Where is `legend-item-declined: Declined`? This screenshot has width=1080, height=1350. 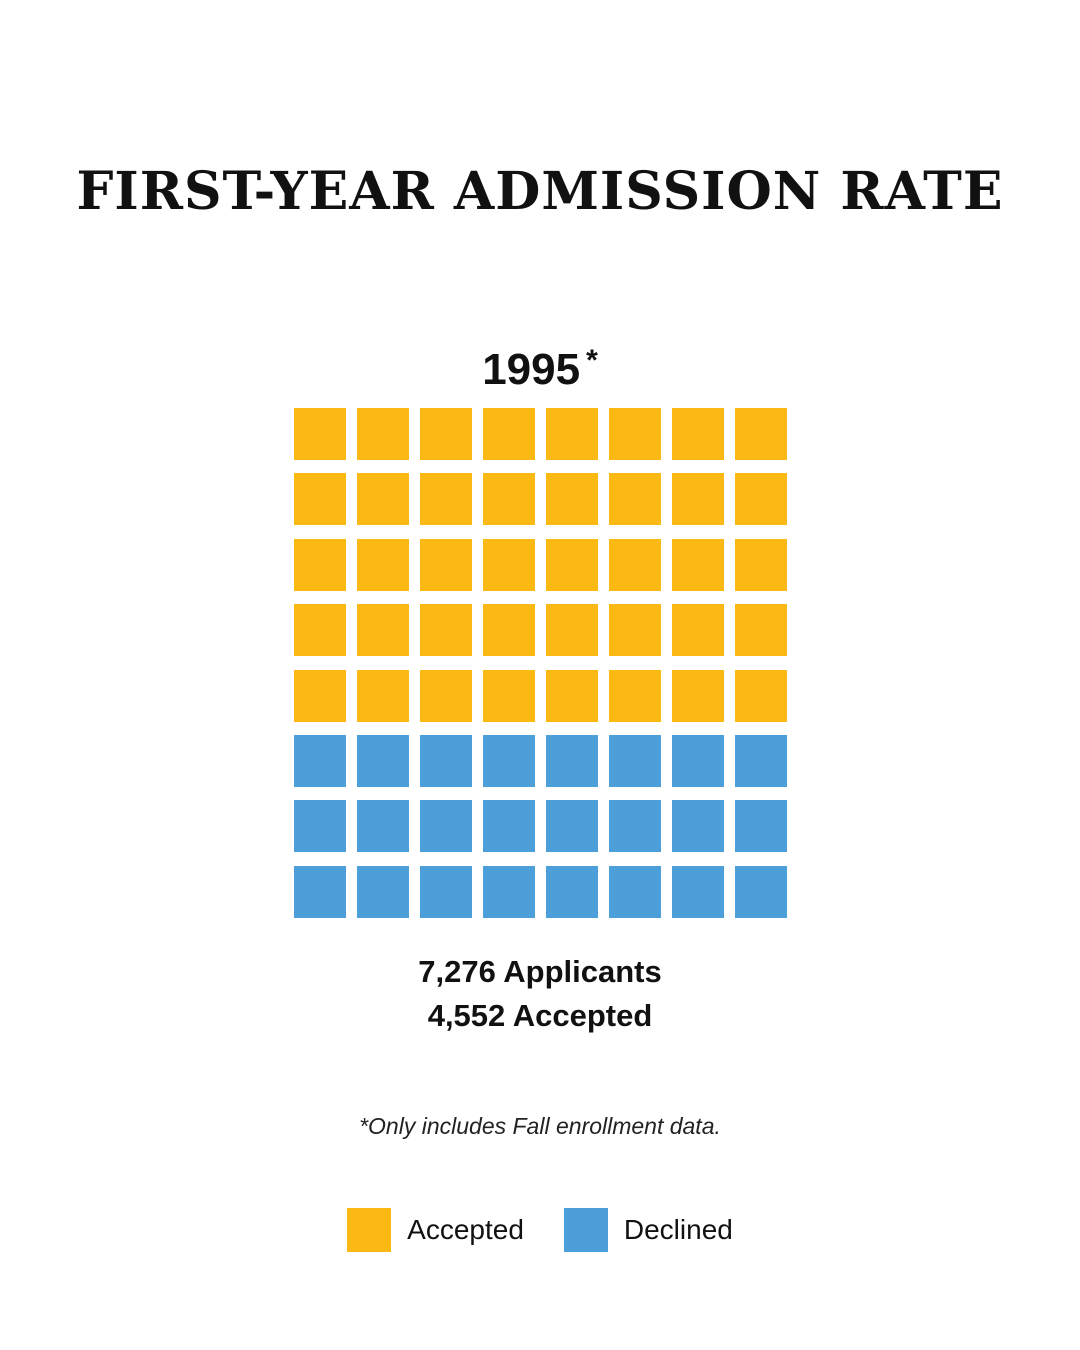
legend-item-declined: Declined is located at coordinates (648, 1230).